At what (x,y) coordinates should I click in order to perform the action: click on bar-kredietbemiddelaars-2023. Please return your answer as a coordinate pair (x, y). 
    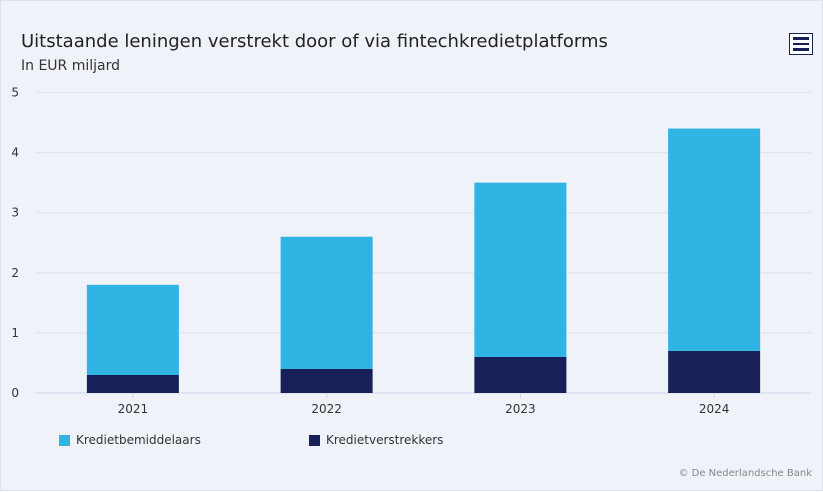
    Looking at the image, I should click on (520, 269).